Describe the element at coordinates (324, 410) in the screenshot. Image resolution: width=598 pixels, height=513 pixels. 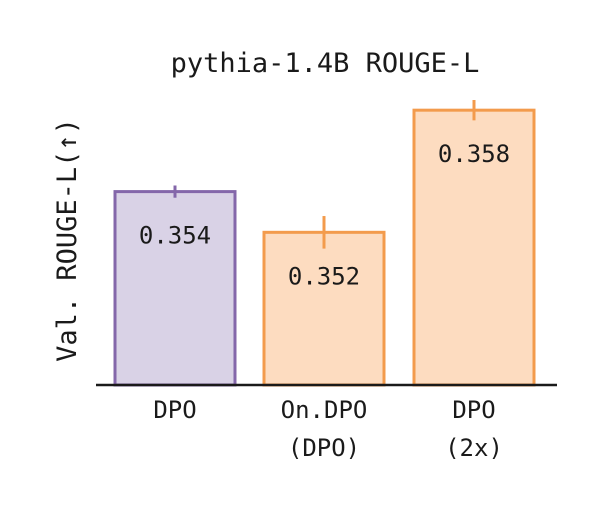
I see `x-tick-label-2-line-1: On.DPO` at that location.